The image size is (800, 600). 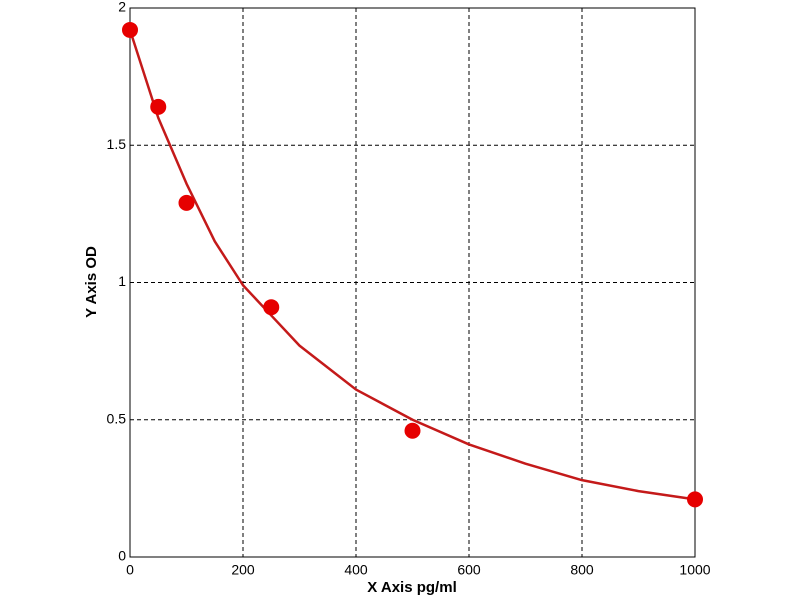 I want to click on x-axis-label: X Axis pg/ml, so click(x=411, y=587).